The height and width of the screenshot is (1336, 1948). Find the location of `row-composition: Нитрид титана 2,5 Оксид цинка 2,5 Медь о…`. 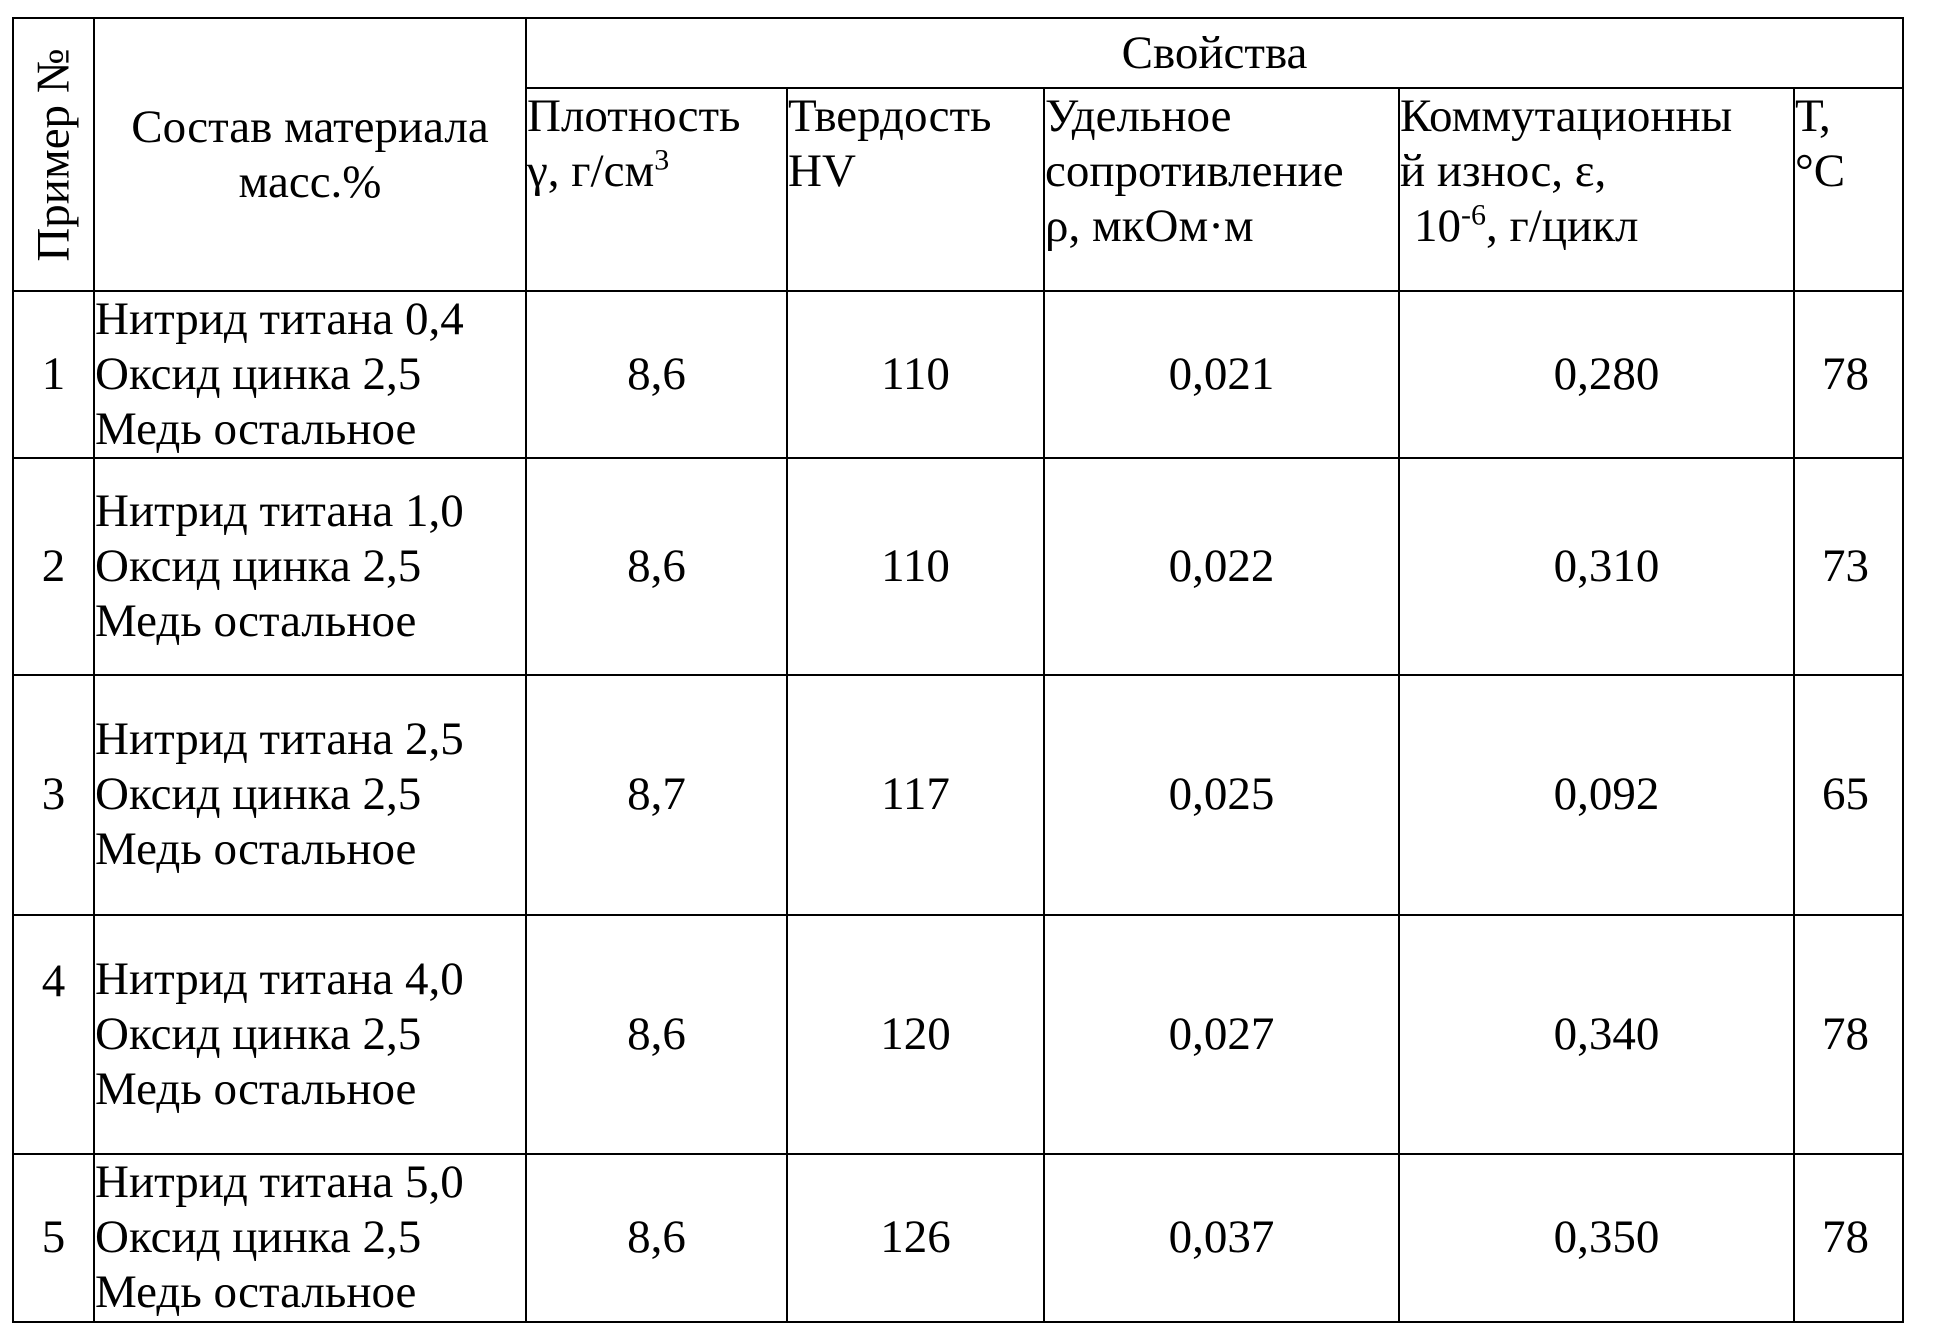

row-composition: Нитрид титана 2,5 Оксид цинка 2,5 Медь о… is located at coordinates (310, 794).